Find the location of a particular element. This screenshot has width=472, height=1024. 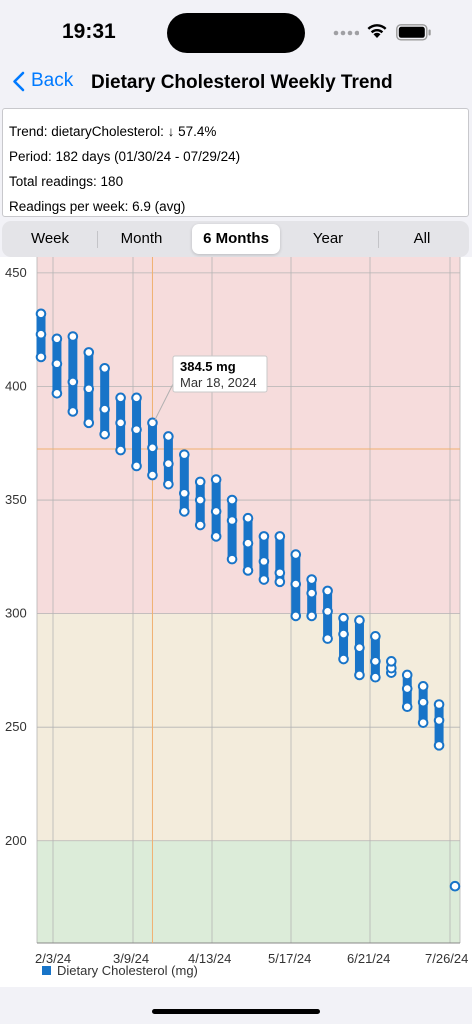

tab-week: Week is located at coordinates (50, 238).